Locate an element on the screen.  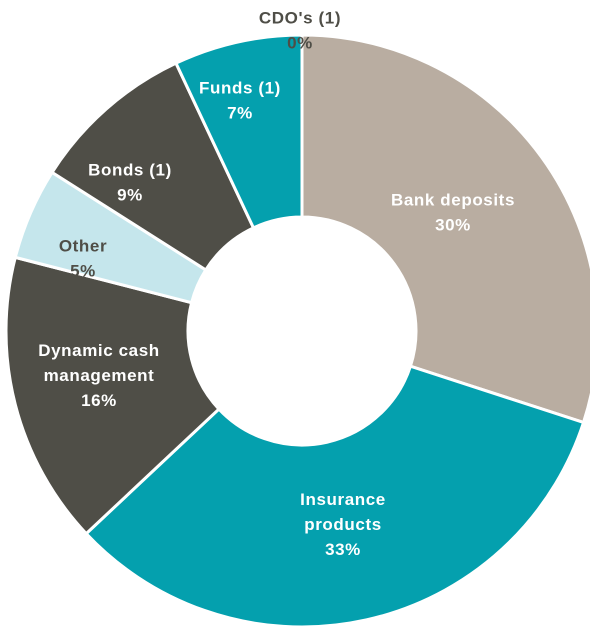
value-label-bonds-1: 9% is located at coordinates (130, 195).